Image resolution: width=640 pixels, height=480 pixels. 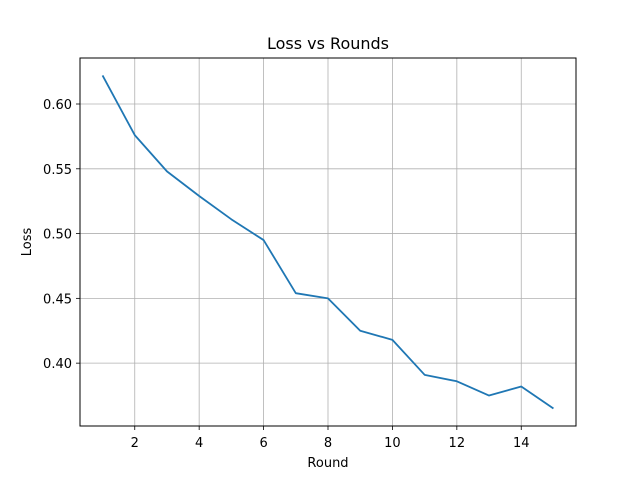 I want to click on x-tick-label: 2, so click(x=135, y=443).